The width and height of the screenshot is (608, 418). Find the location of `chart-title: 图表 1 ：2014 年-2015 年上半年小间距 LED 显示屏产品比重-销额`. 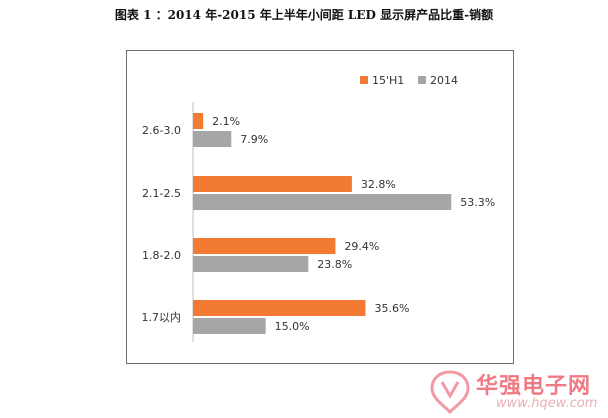

chart-title: 图表 1 ：2014 年-2015 年上半年小间距 LED 显示屏产品比重-销额 is located at coordinates (304, 15).